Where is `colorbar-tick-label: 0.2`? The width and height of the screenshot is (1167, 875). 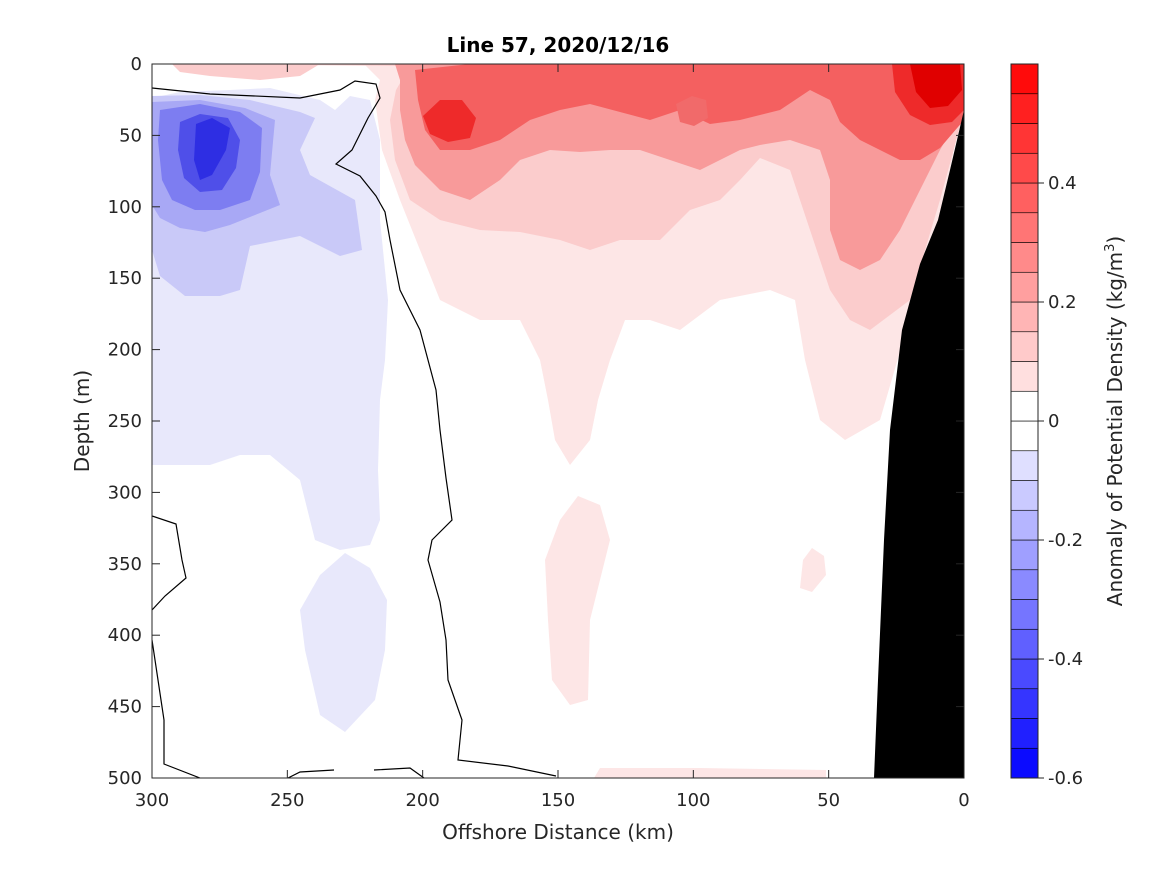
colorbar-tick-label: 0.2 is located at coordinates (1062, 302).